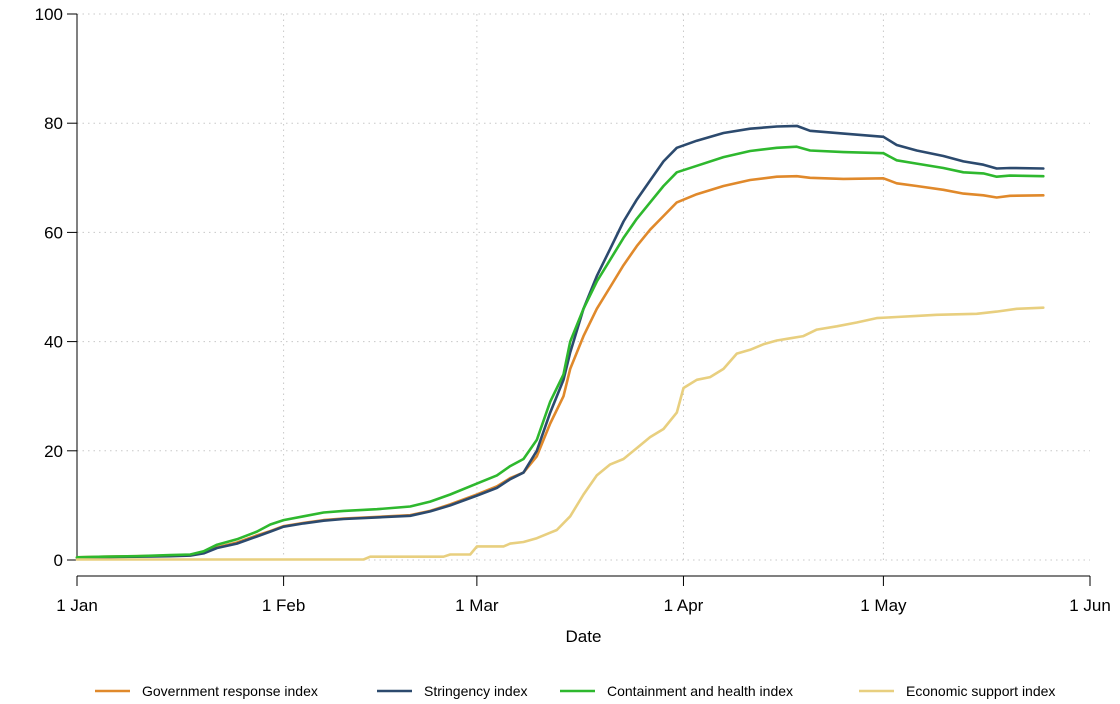  Describe the element at coordinates (684, 605) in the screenshot. I see `x-tick-label: 1 Apr` at that location.